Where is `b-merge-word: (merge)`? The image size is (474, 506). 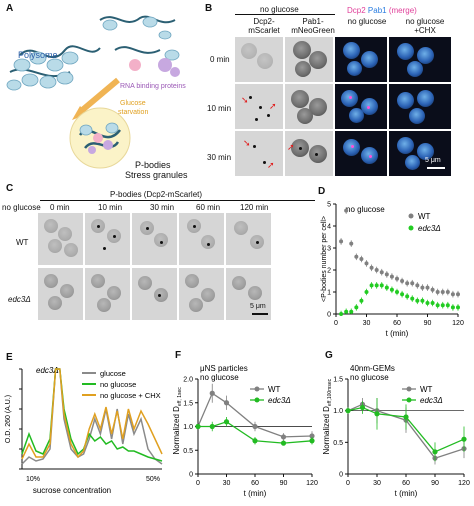
b-merge-word: (merge) is located at coordinates (402, 10).